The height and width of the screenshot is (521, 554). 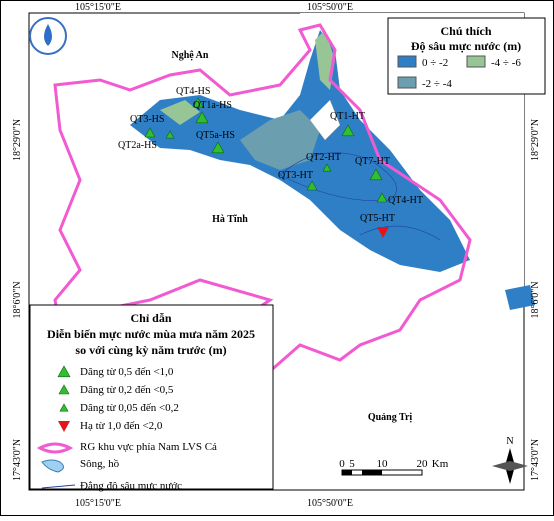 I want to click on scale-label: 5, so click(x=352, y=464).